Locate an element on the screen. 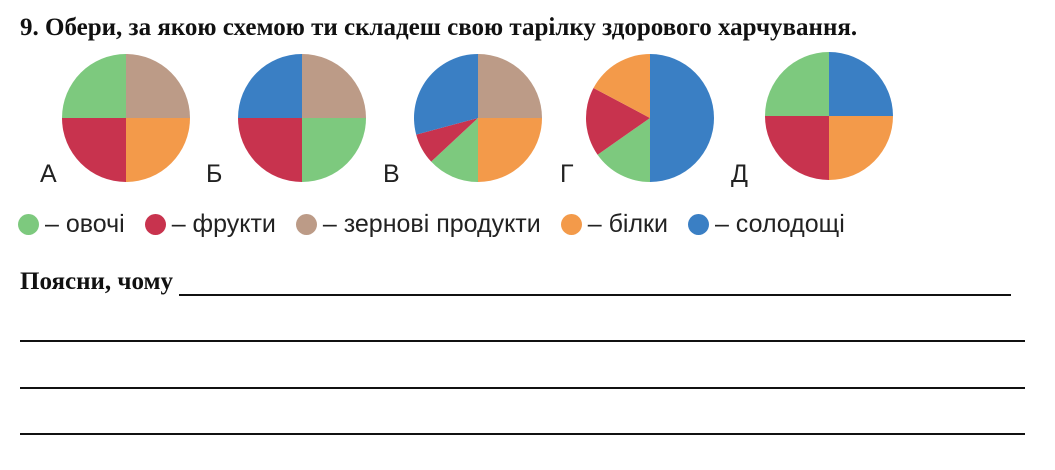 This screenshot has width=1055, height=470. grains-dot-icon is located at coordinates (306, 224).